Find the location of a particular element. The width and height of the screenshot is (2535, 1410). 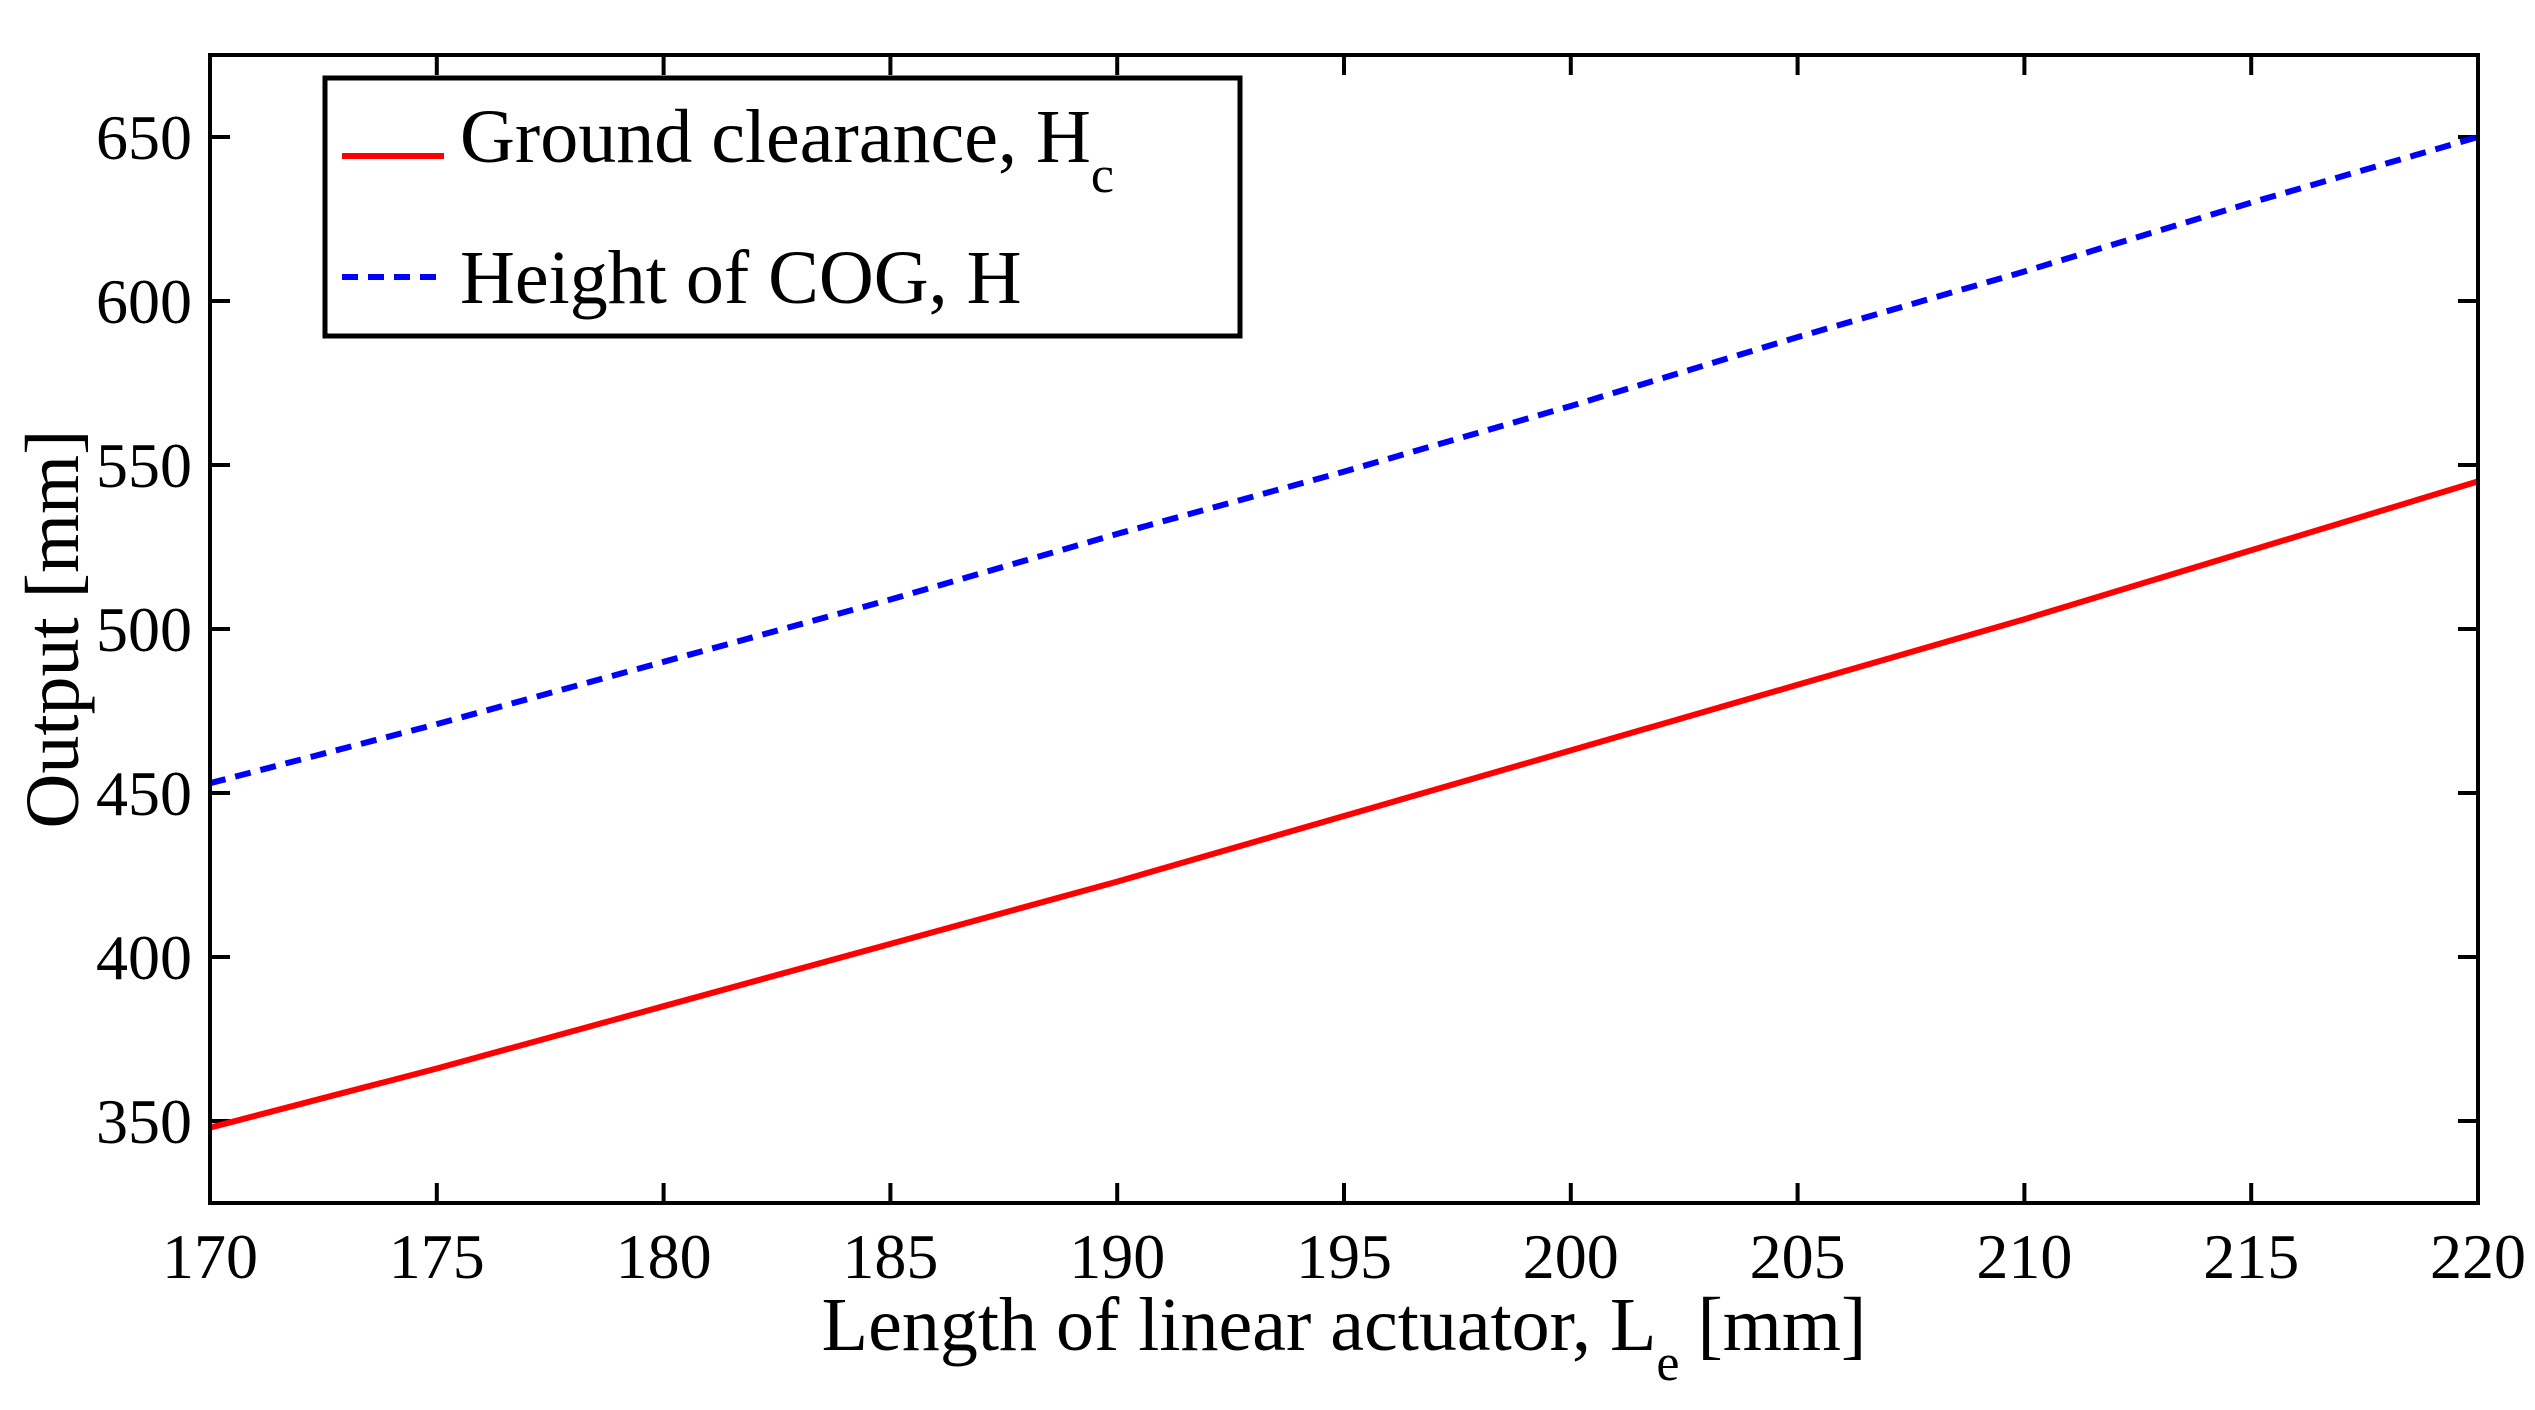

x-tick-label-200: 200 is located at coordinates (1571, 1256).